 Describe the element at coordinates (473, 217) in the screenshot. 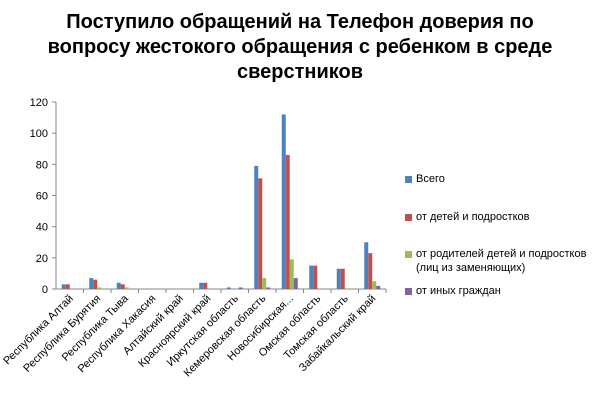

I see `legend-label: от детей и подростков` at that location.